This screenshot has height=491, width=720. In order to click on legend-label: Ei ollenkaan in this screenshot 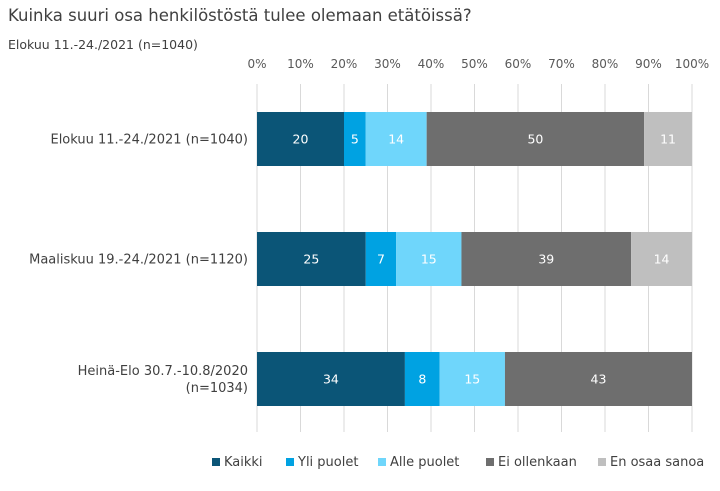, I will do `click(537, 462)`.